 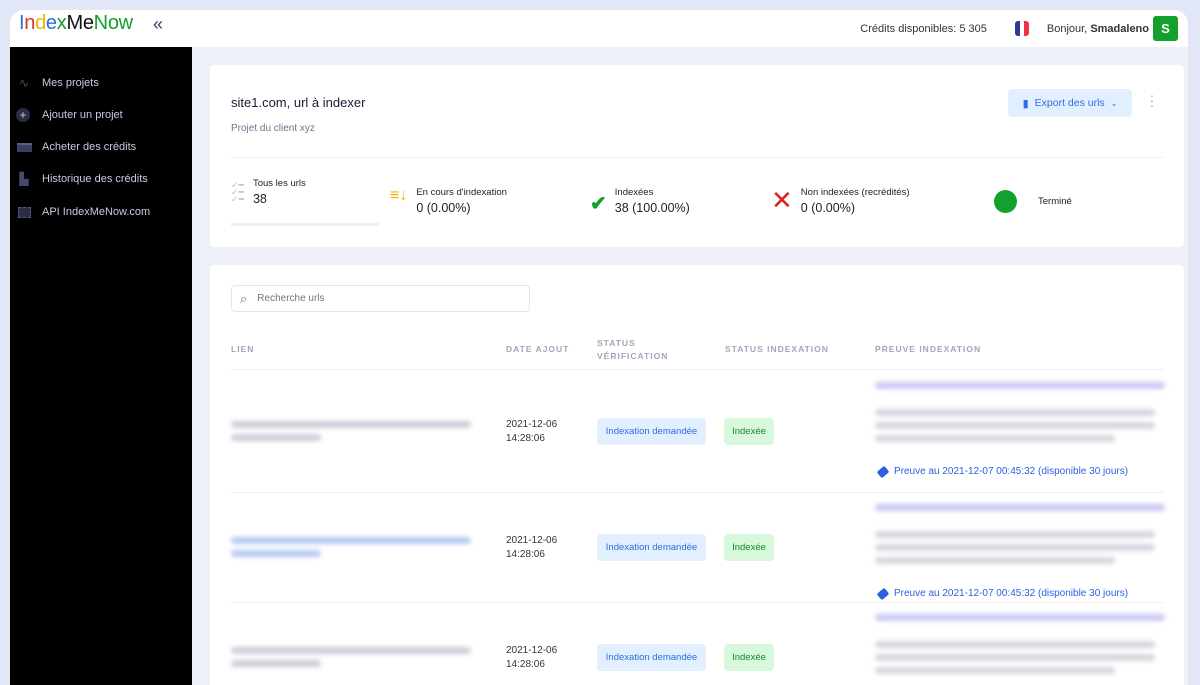 I want to click on more-options-icon: · · ·, so click(x=1152, y=100).